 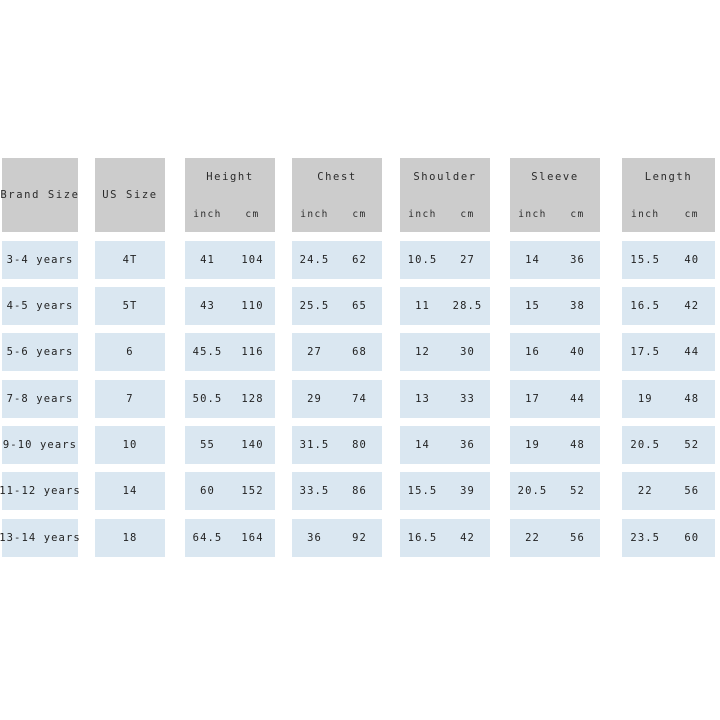 I want to click on table-cell-us-size: 6, so click(x=130, y=352).